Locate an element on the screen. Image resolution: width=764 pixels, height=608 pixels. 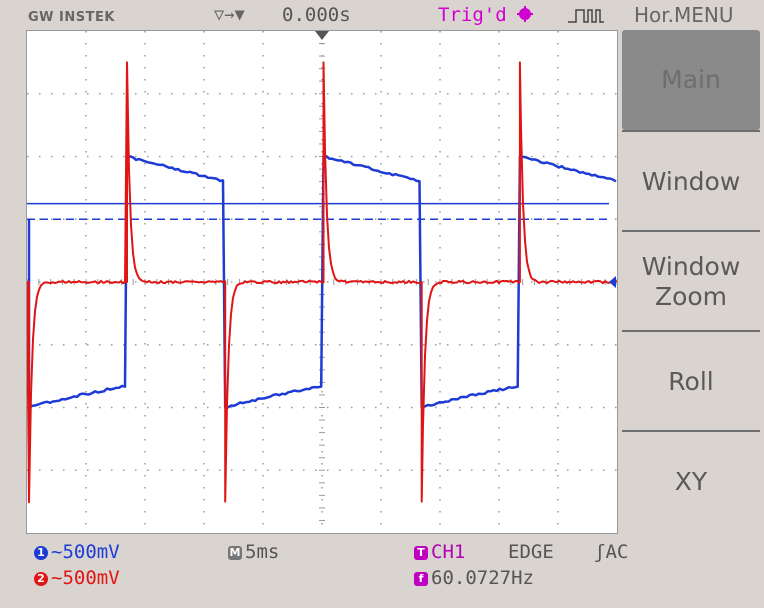
menu-item-roll: Roll is located at coordinates (691, 381).